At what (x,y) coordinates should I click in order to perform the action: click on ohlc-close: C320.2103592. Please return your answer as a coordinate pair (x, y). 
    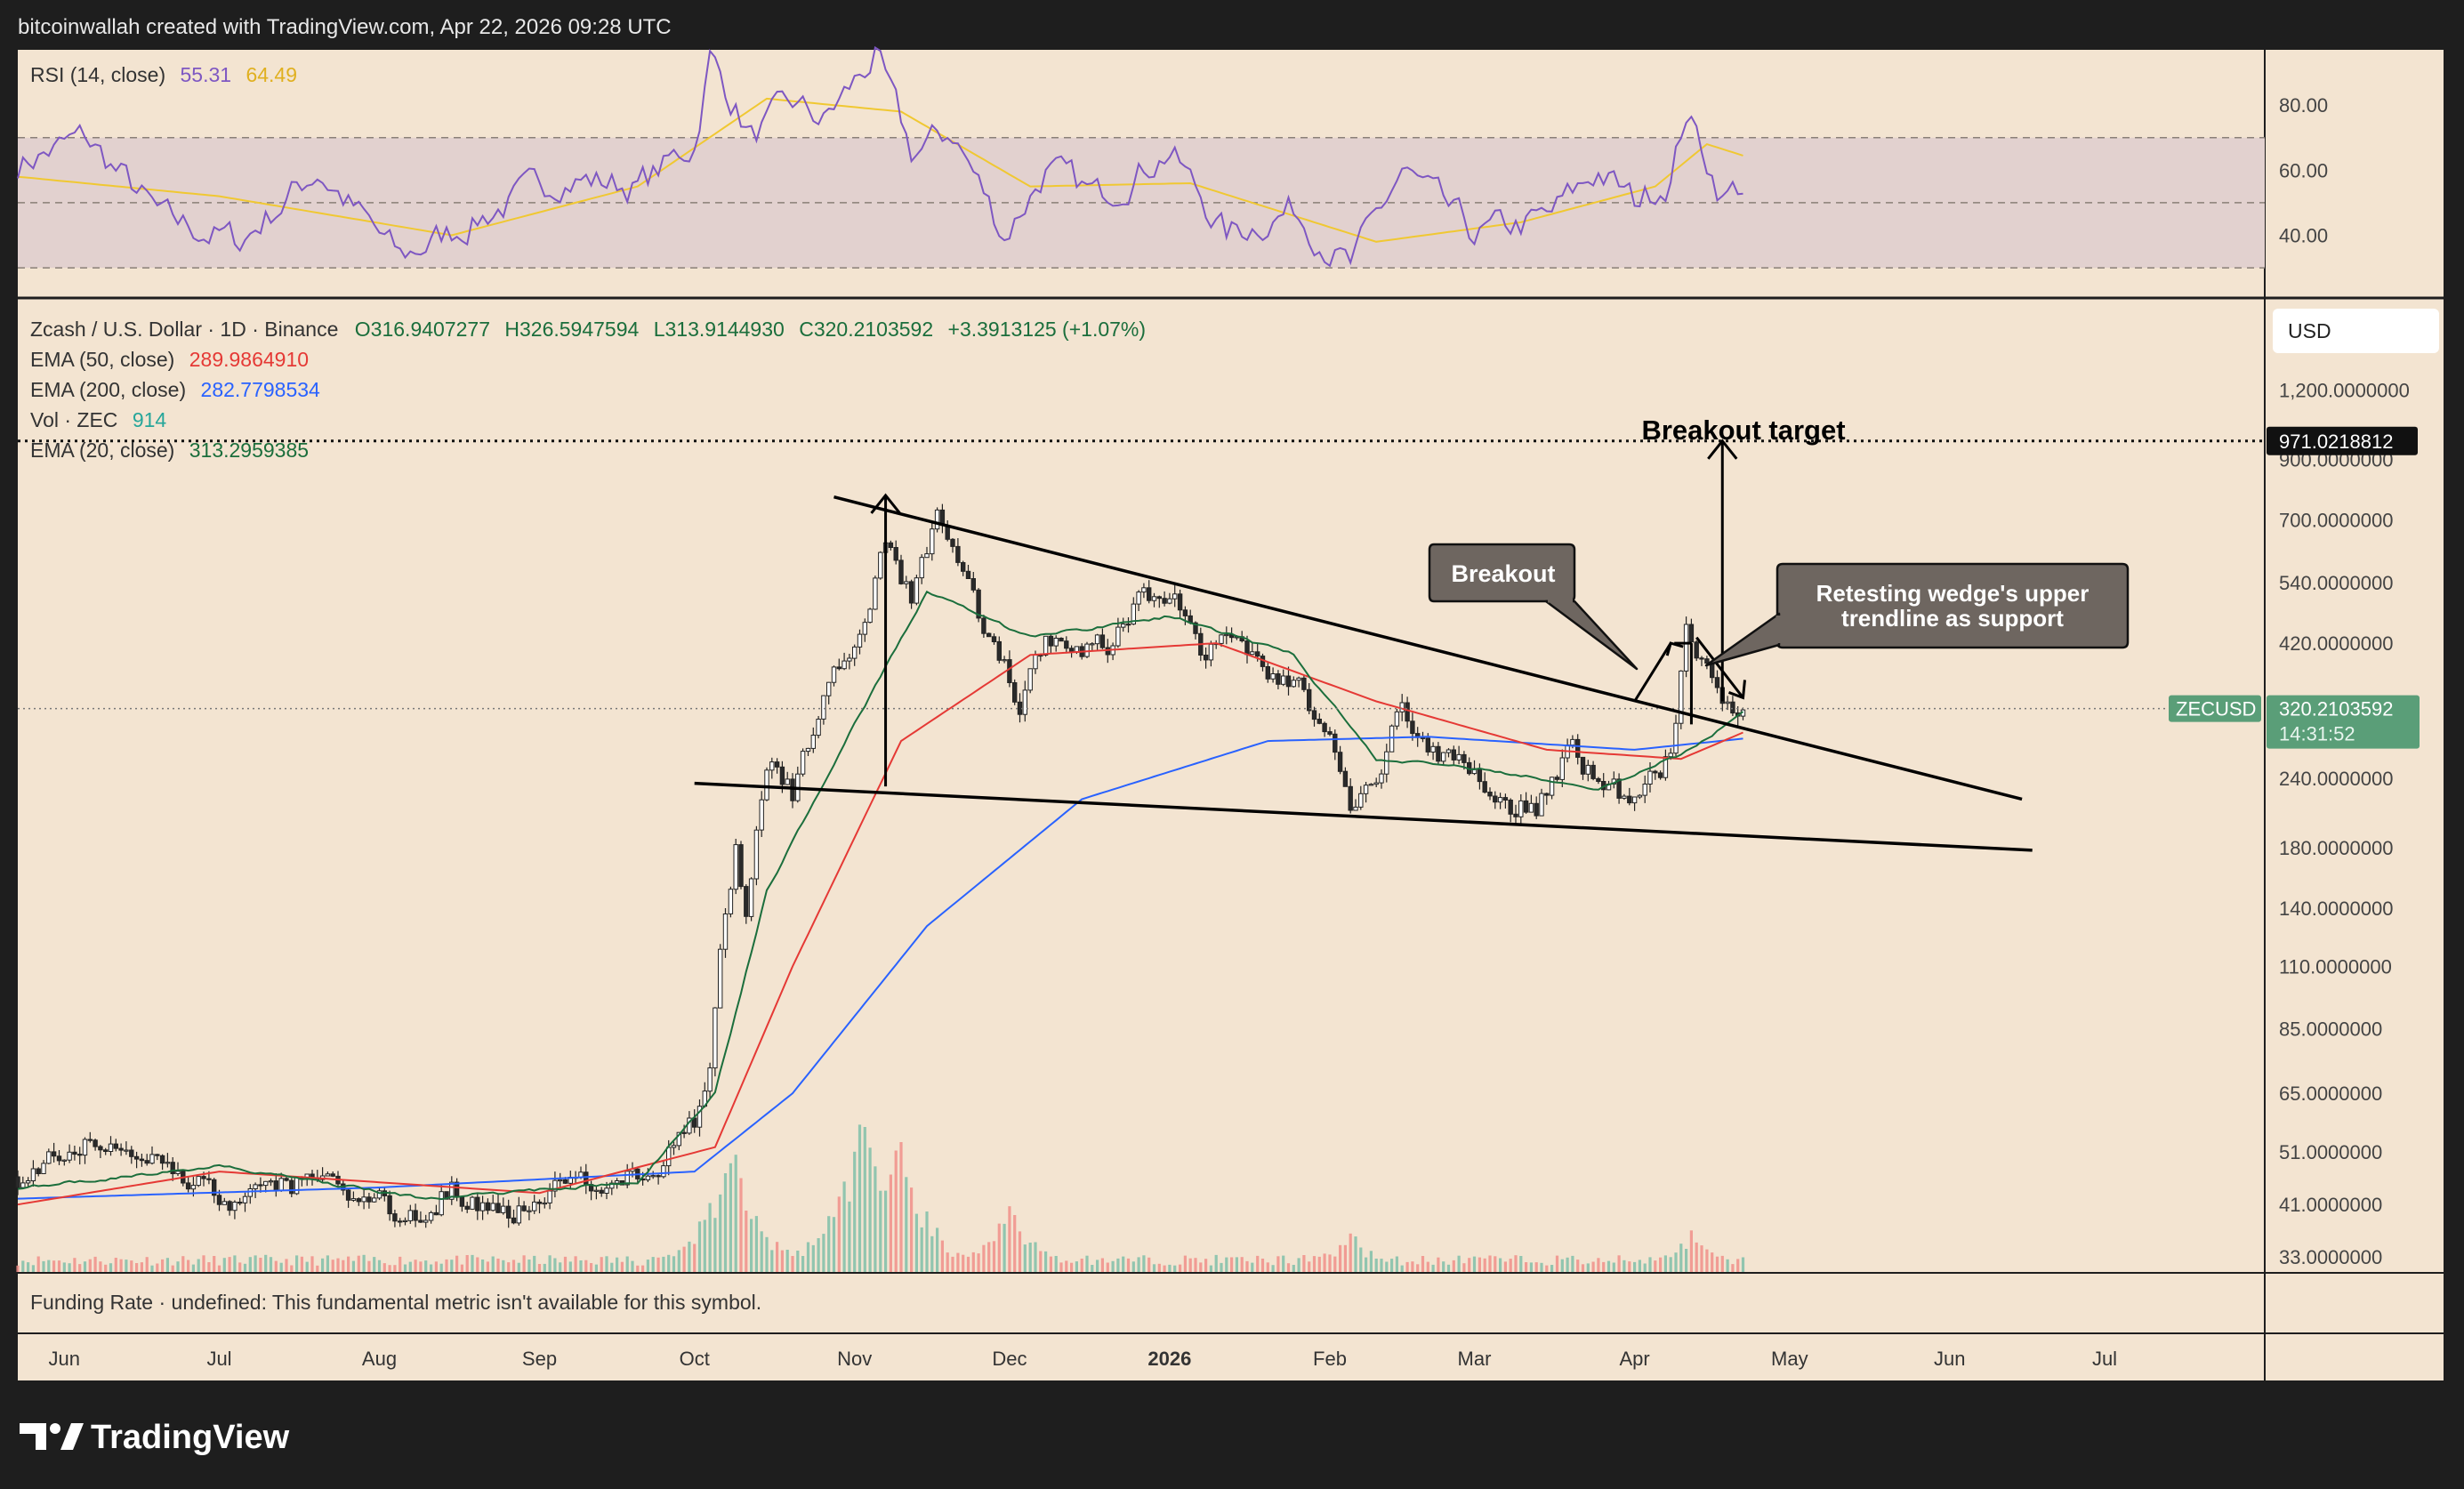
    Looking at the image, I should click on (866, 329).